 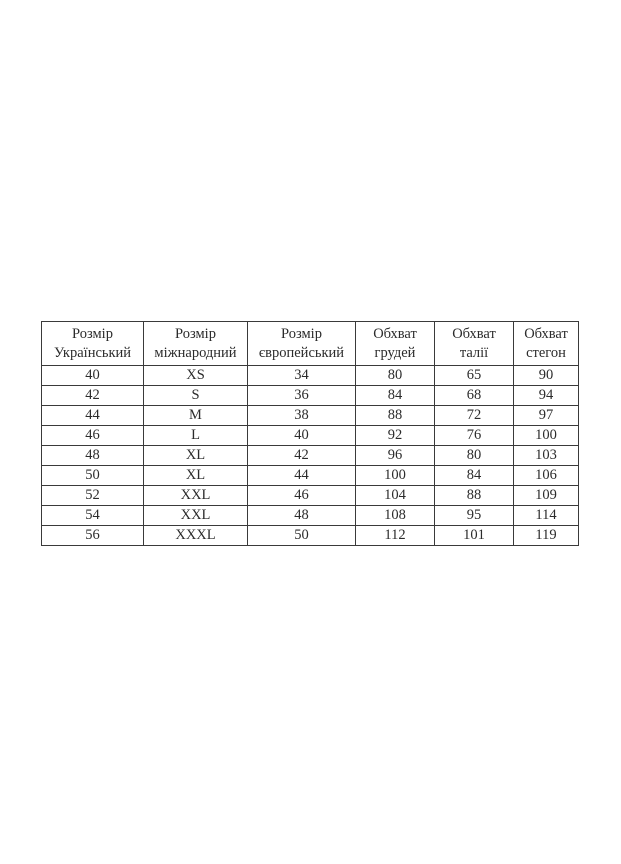 I want to click on cell-hips: 114, so click(x=546, y=515).